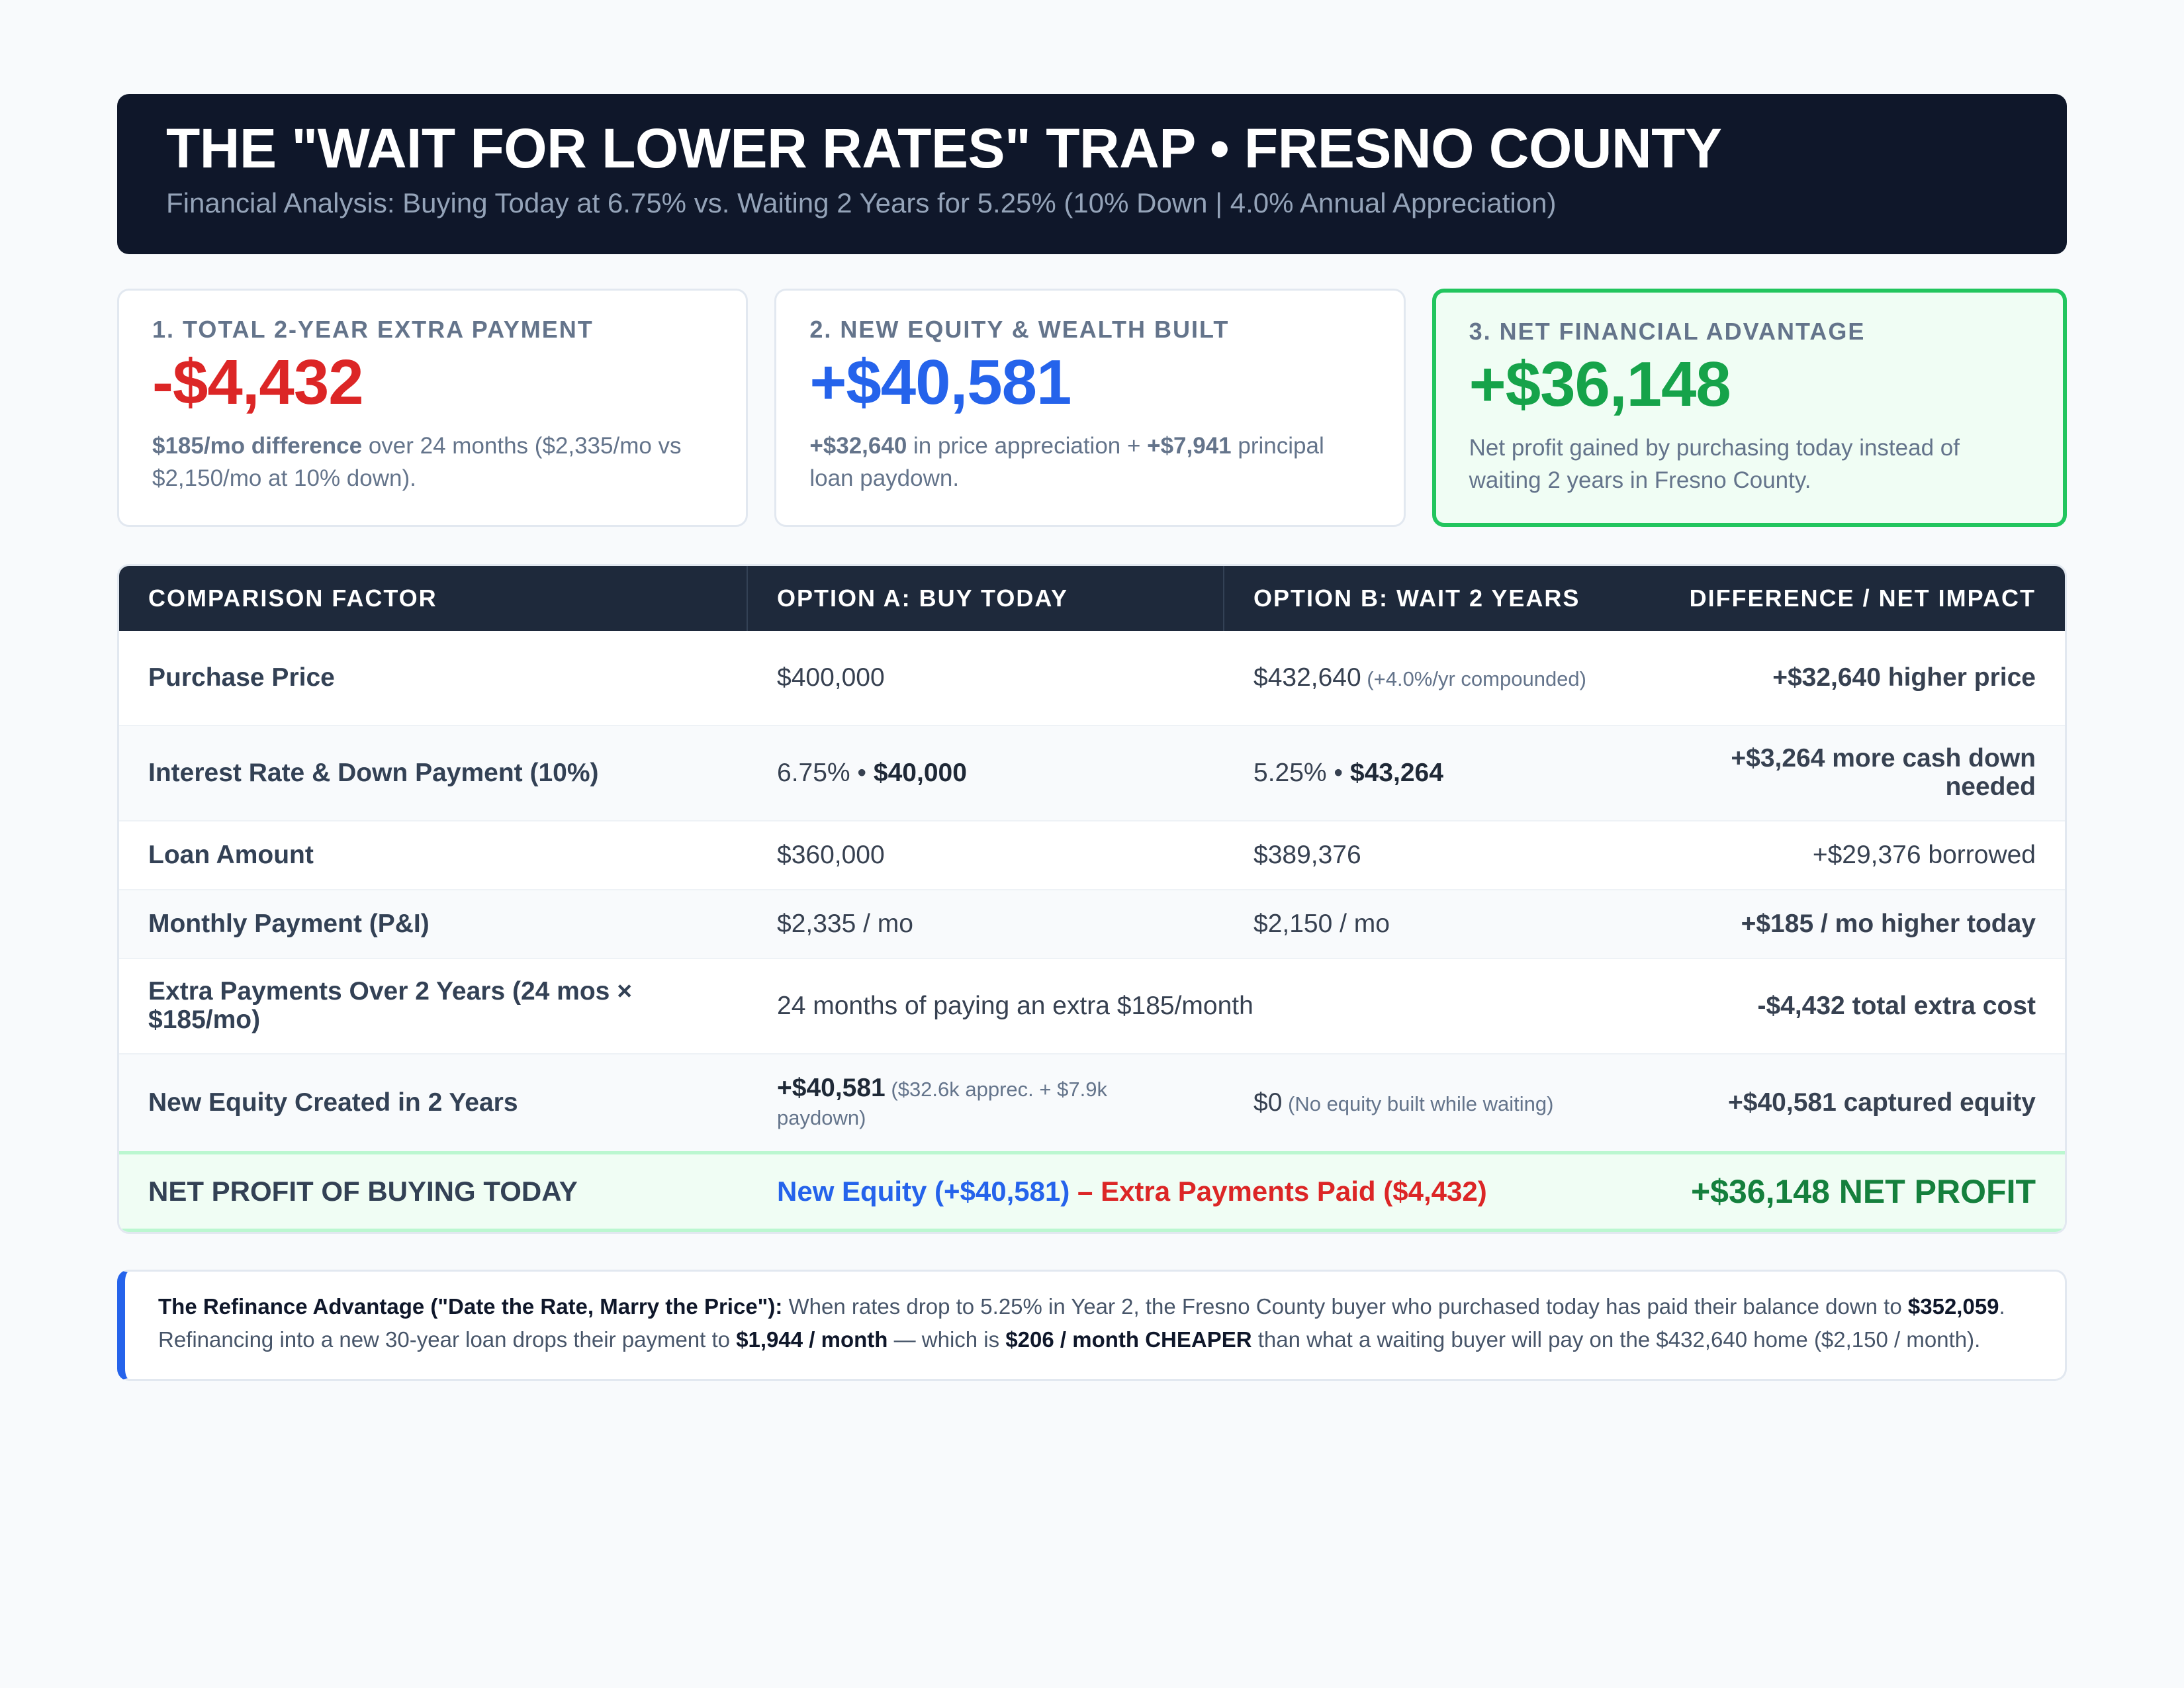 The width and height of the screenshot is (2184, 1688). Describe the element at coordinates (825, 772) in the screenshot. I see `option-a-rate: 6.75% •` at that location.